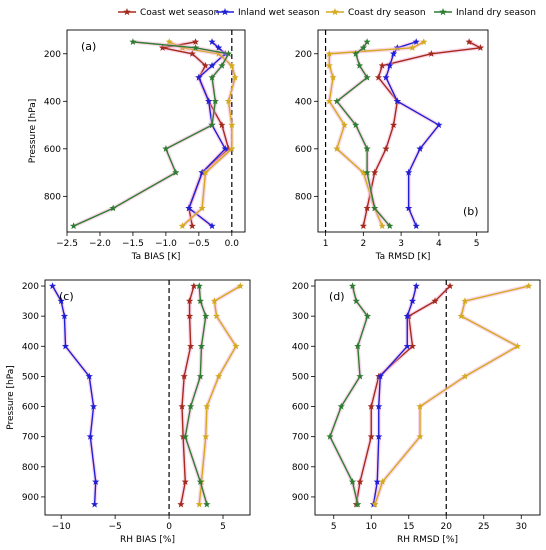  I want to click on y-tick-label: 300, so click(300, 317).